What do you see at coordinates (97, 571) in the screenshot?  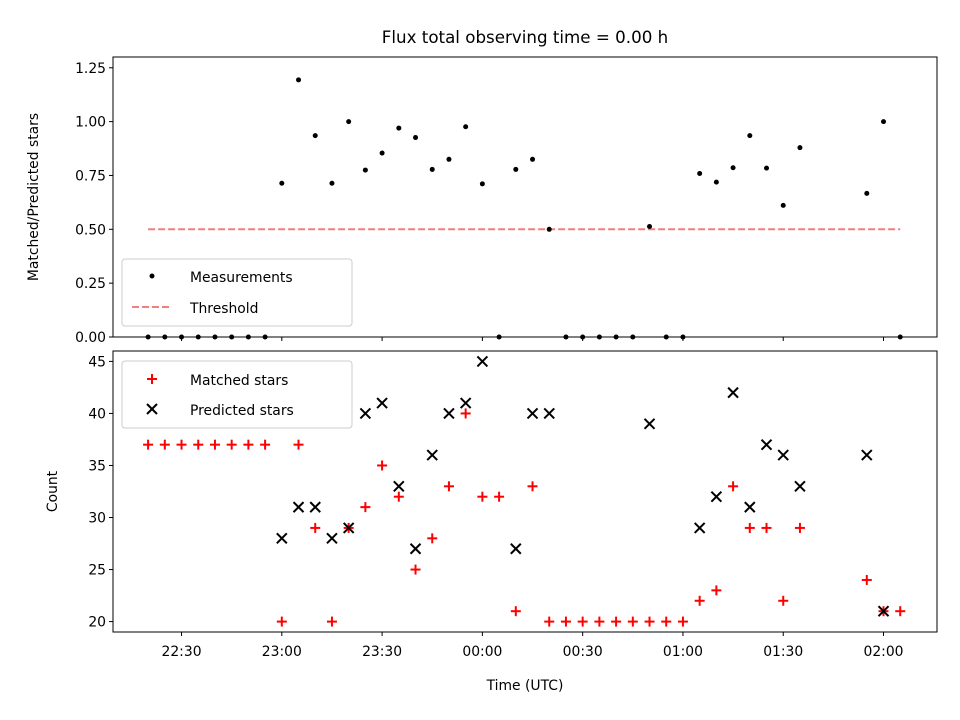 I see `bottom-y-tick-label: 25` at bounding box center [97, 571].